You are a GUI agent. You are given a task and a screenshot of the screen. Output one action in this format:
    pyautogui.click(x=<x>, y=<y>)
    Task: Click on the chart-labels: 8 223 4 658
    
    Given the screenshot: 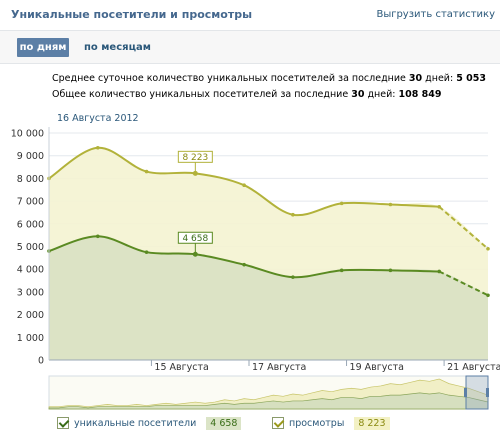 What is the action you would take?
    pyautogui.click(x=195, y=202)
    